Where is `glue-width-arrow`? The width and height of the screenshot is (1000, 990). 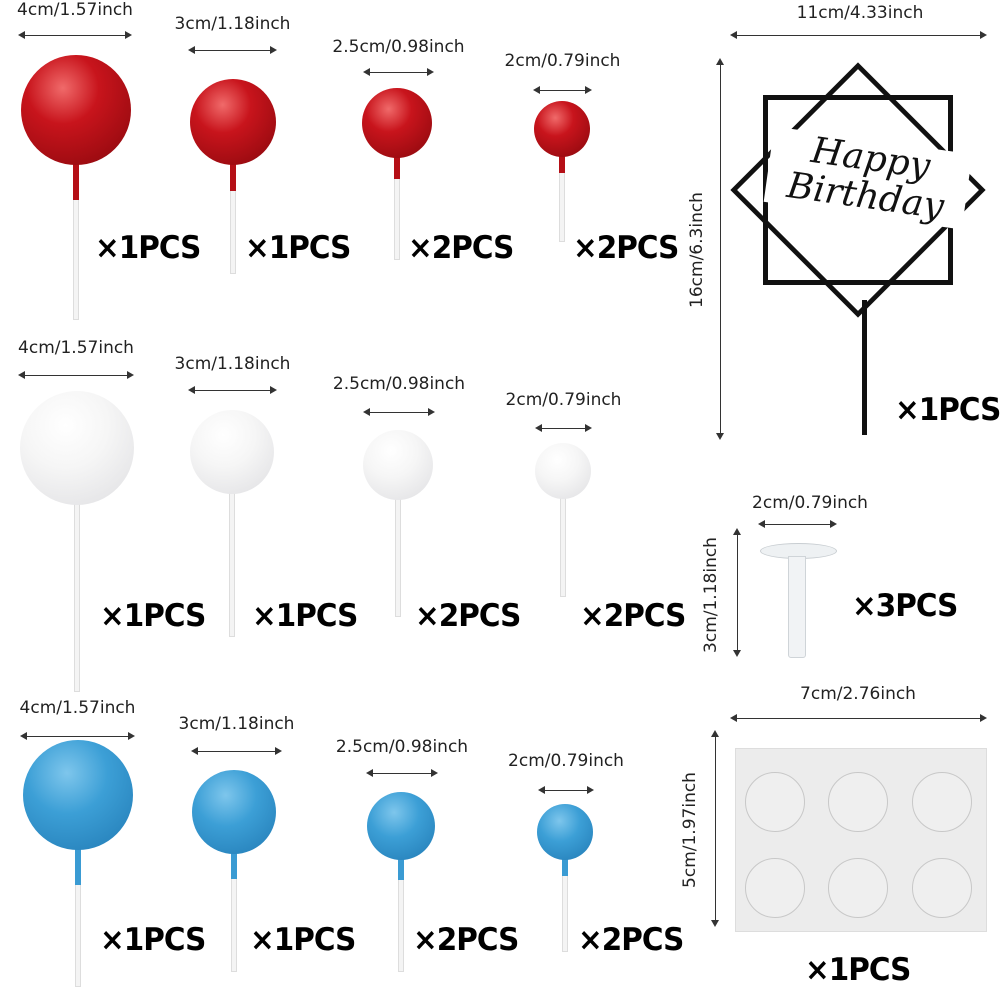 glue-width-arrow is located at coordinates (858, 718).